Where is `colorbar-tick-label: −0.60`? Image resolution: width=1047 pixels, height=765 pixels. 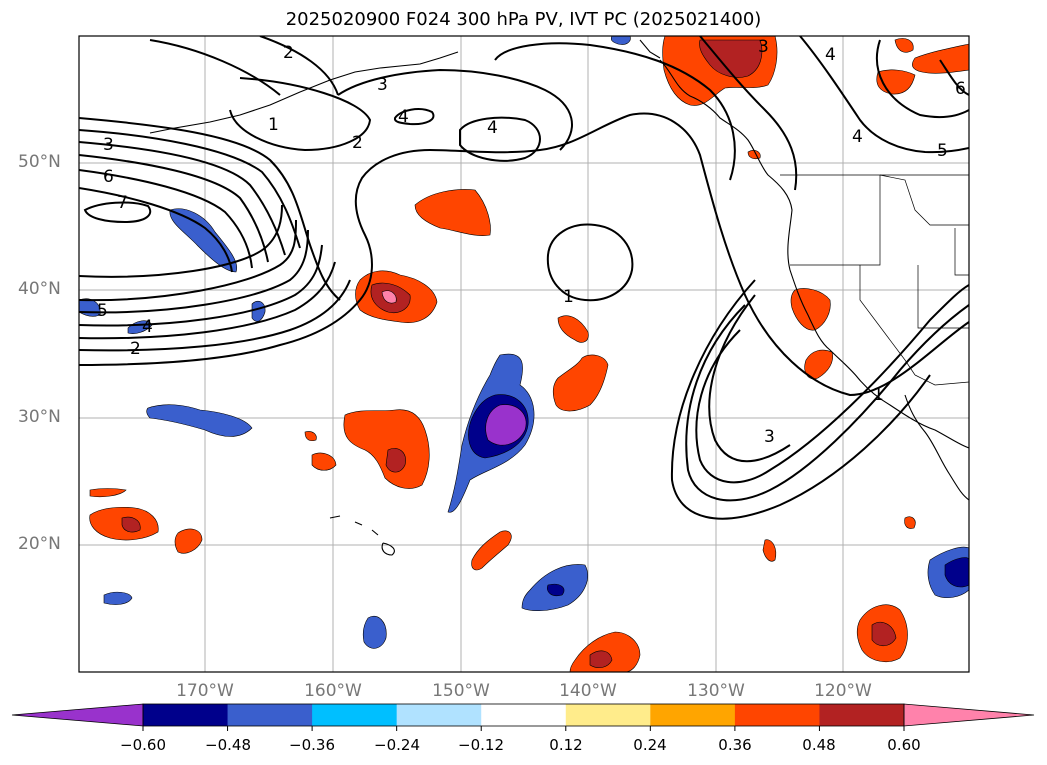 colorbar-tick-label: −0.60 is located at coordinates (143, 745).